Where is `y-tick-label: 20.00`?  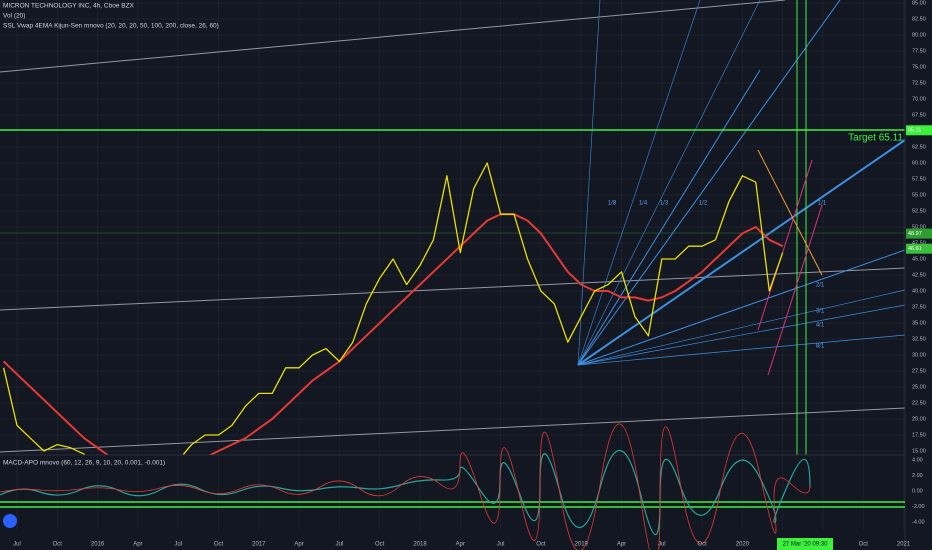
y-tick-label: 20.00 is located at coordinates (919, 419).